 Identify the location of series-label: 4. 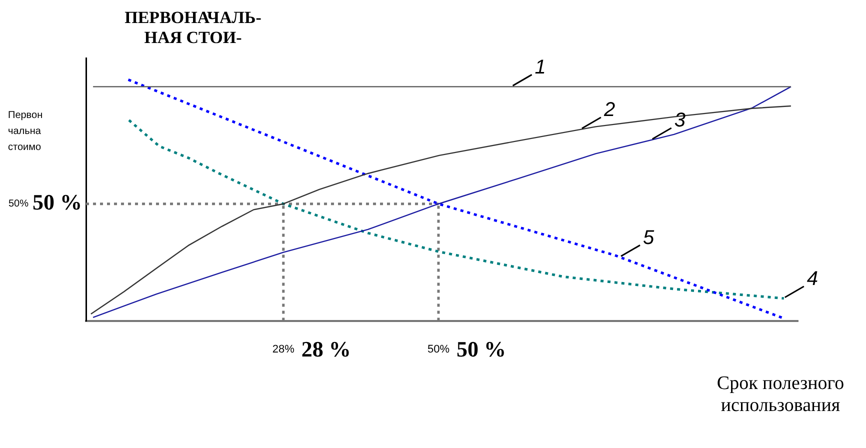
(812, 279).